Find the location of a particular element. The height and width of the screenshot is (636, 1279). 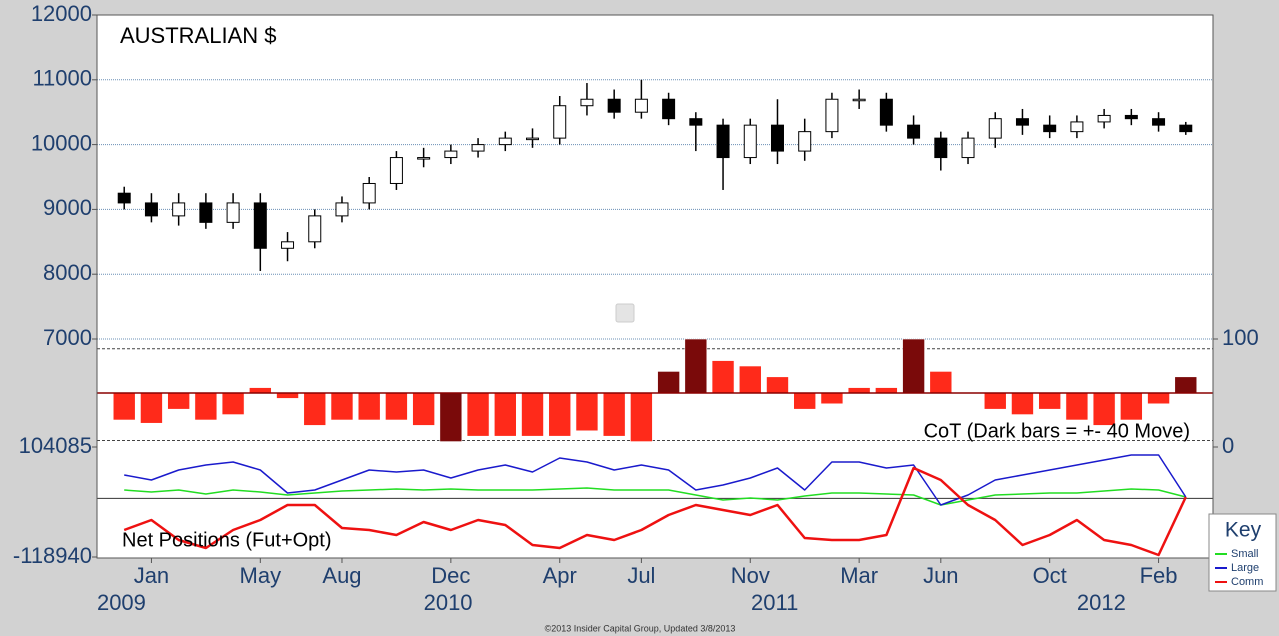

x-tick-label: Dec is located at coordinates (450, 575).